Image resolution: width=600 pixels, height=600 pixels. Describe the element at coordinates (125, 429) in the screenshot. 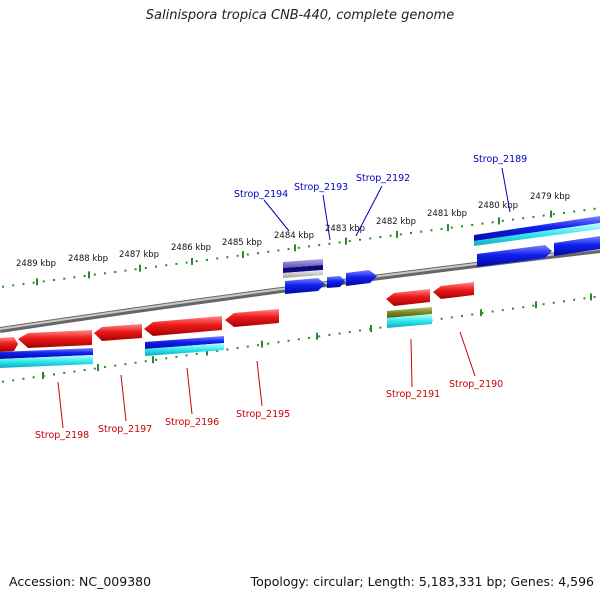

I see `gene-label-strop-2197: Strop_2197` at that location.